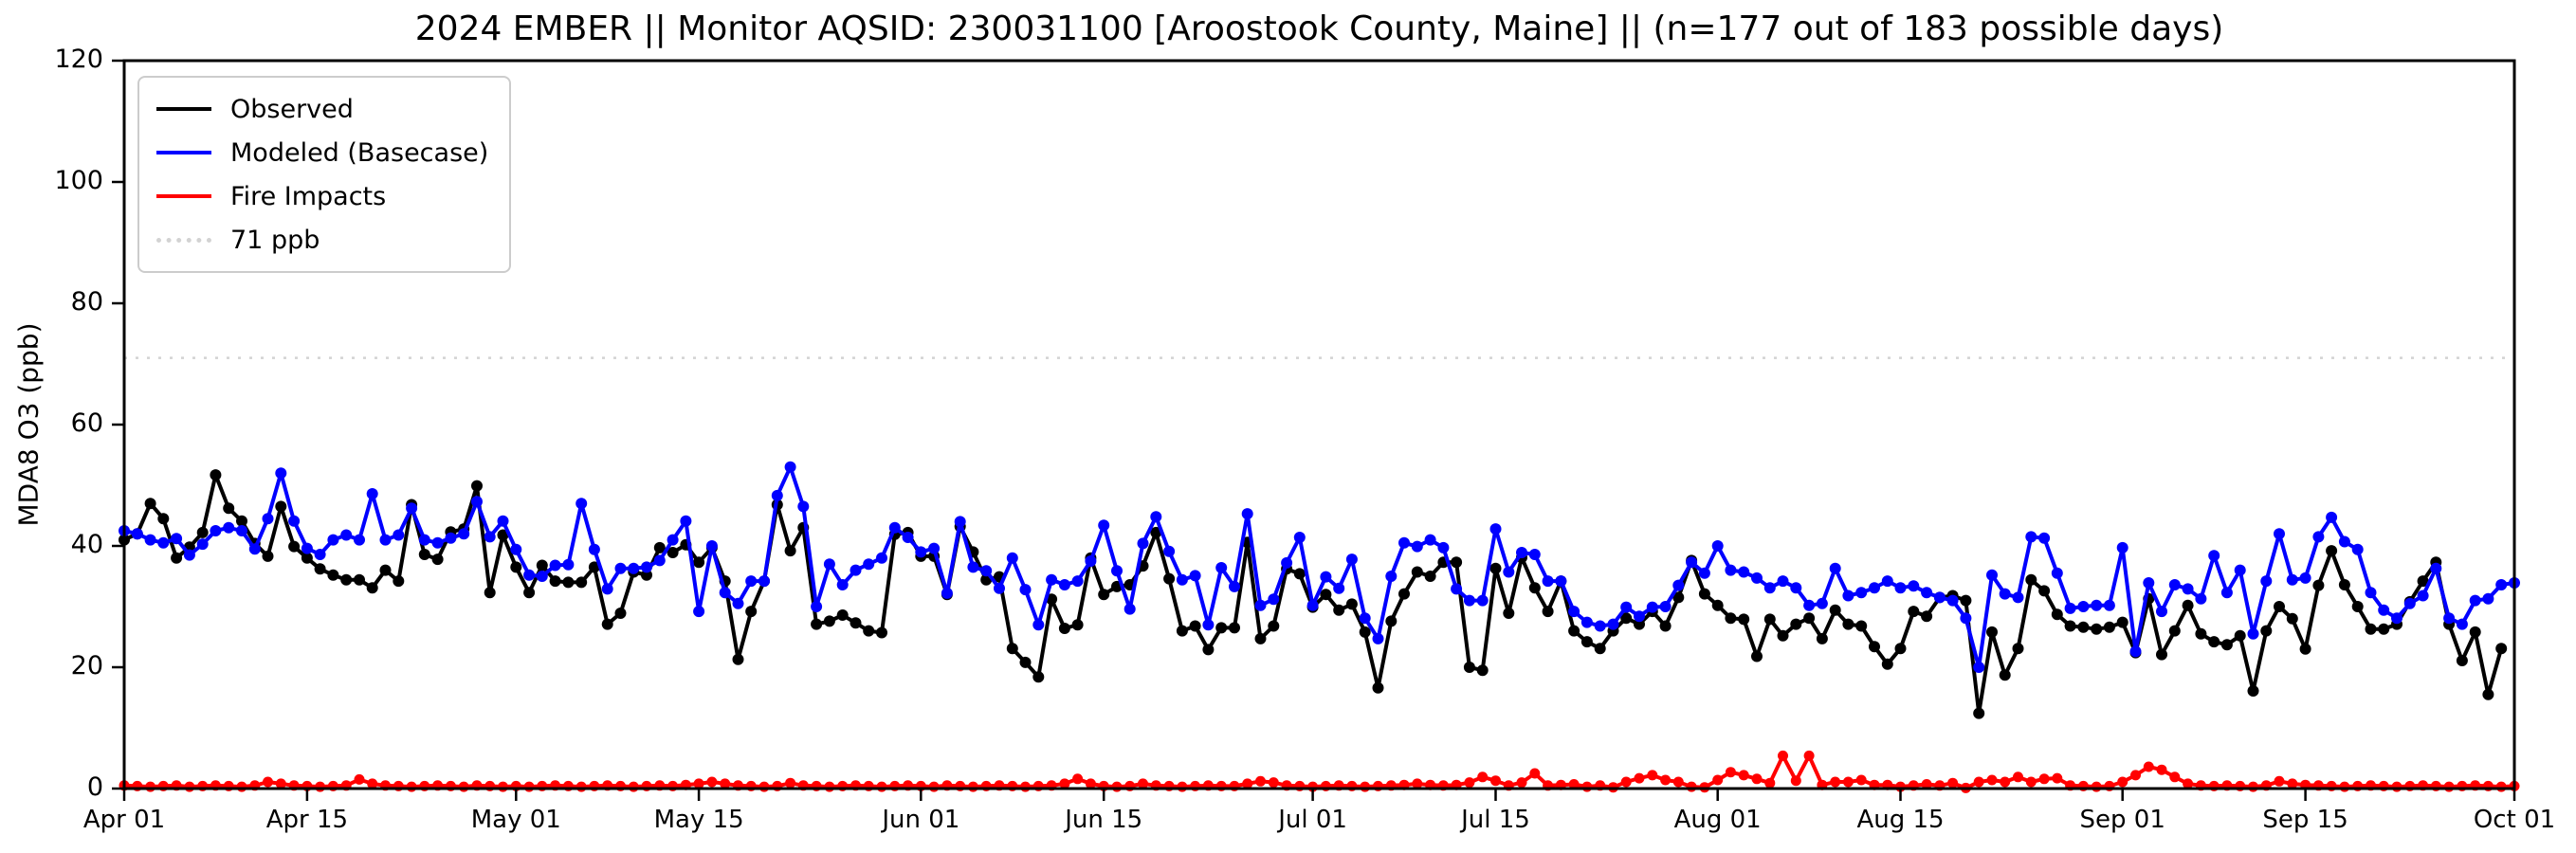 This screenshot has height=853, width=2576. Describe the element at coordinates (1717, 820) in the screenshot. I see `x-tick-label: Aug 01` at that location.